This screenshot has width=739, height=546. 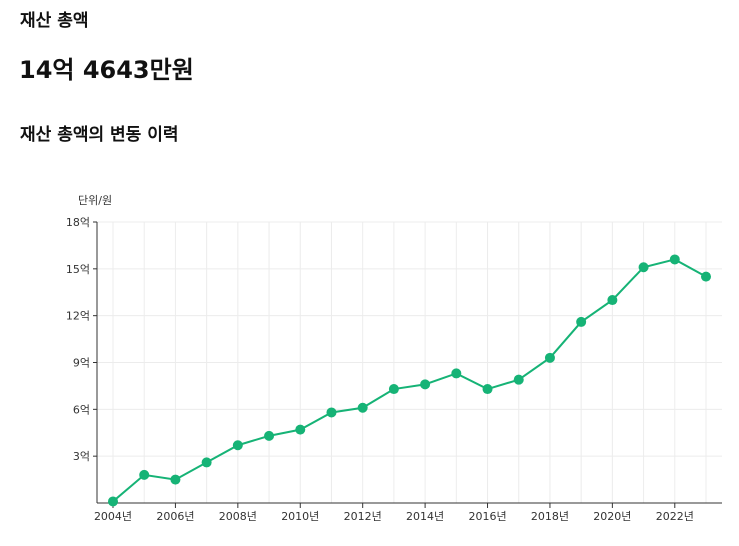 What do you see at coordinates (487, 516) in the screenshot?
I see `x-tick-label: 2016년` at bounding box center [487, 516].